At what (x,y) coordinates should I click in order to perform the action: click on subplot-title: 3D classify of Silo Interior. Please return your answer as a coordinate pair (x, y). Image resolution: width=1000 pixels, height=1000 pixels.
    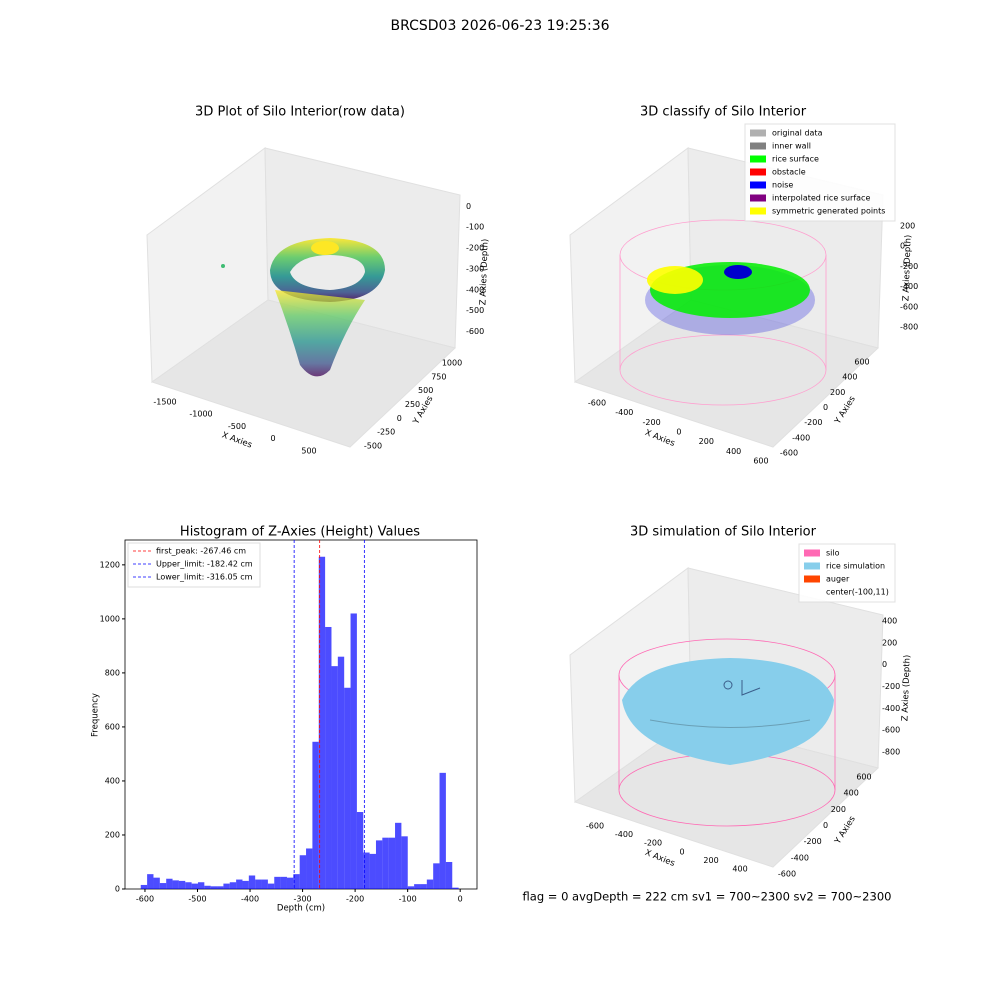
    Looking at the image, I should click on (723, 112).